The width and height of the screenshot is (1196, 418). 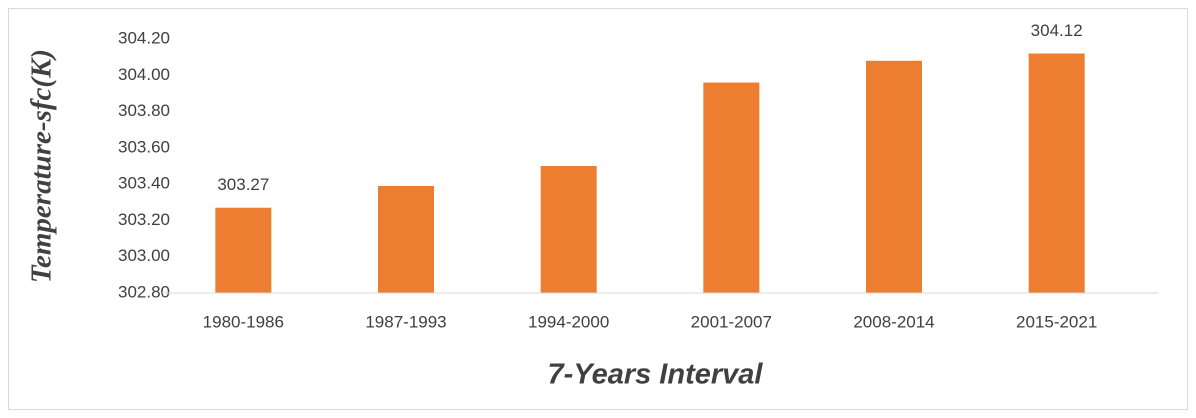 What do you see at coordinates (144, 183) in the screenshot?
I see `y-tick-label: 303.40` at bounding box center [144, 183].